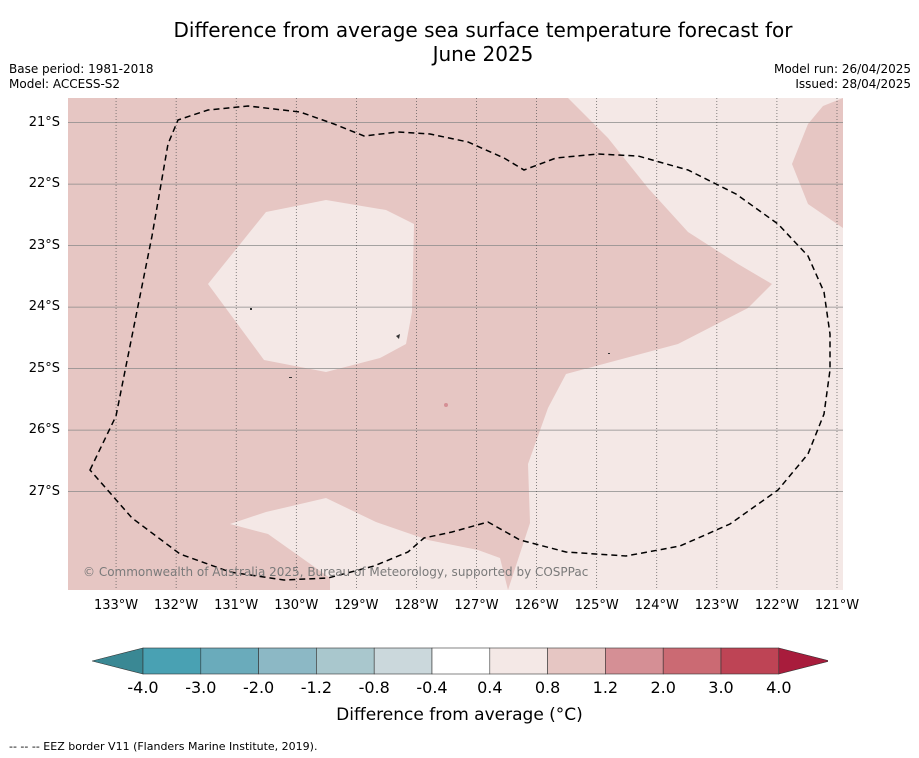  I want to click on lon-label: 132°W, so click(176, 605).